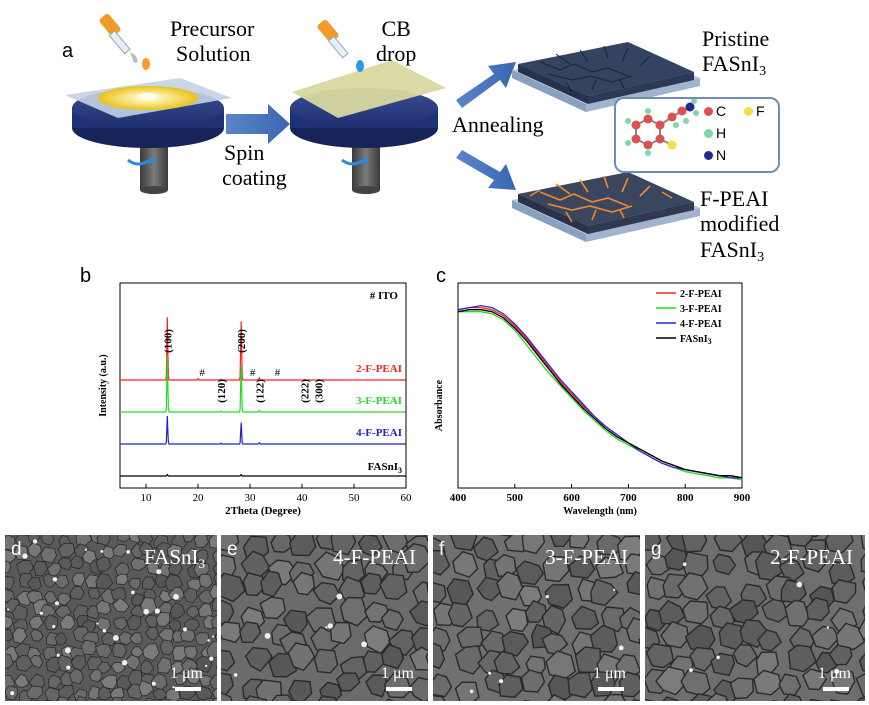  What do you see at coordinates (379, 369) in the screenshot?
I see `xrd-series-label: 2-F-PEAI` at bounding box center [379, 369].